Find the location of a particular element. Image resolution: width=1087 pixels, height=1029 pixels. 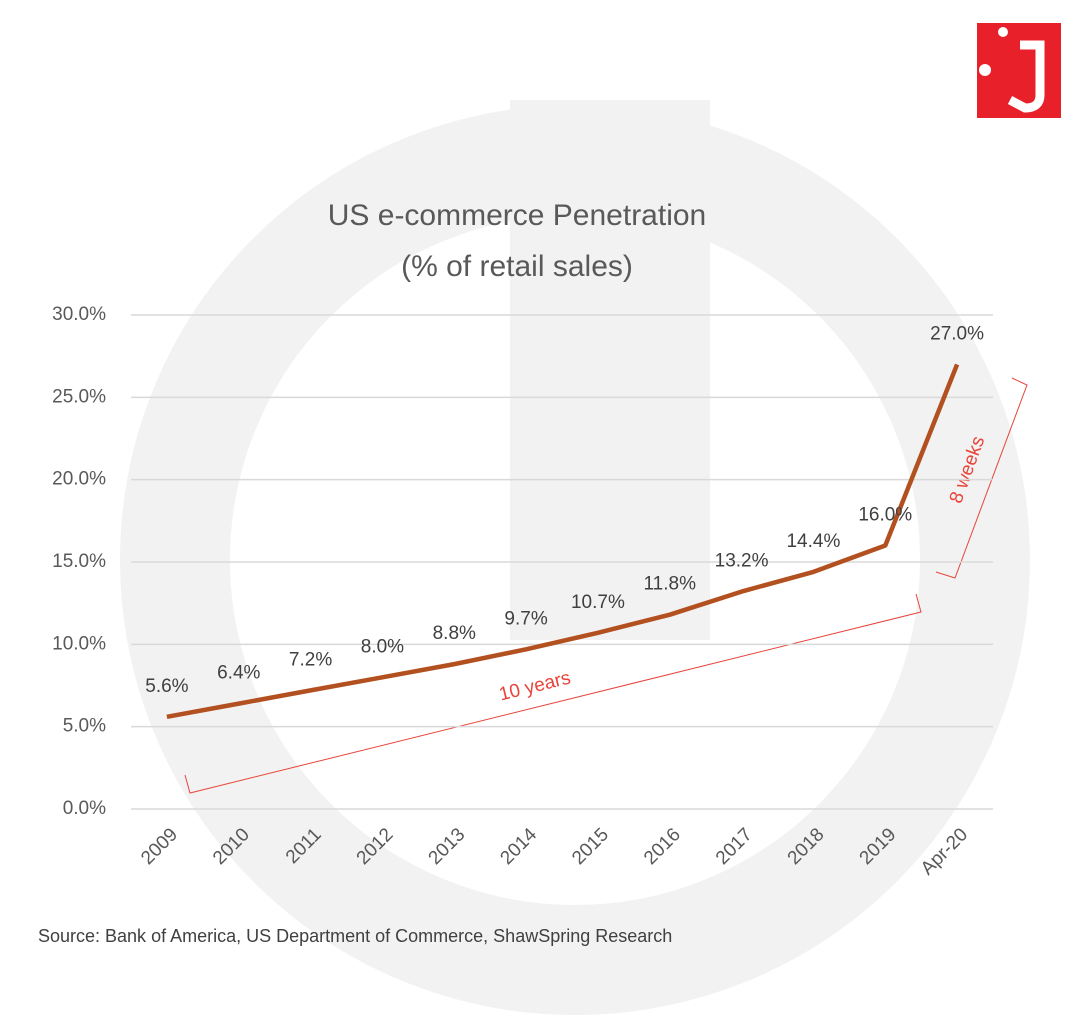

data-label: 8.8% is located at coordinates (454, 633).